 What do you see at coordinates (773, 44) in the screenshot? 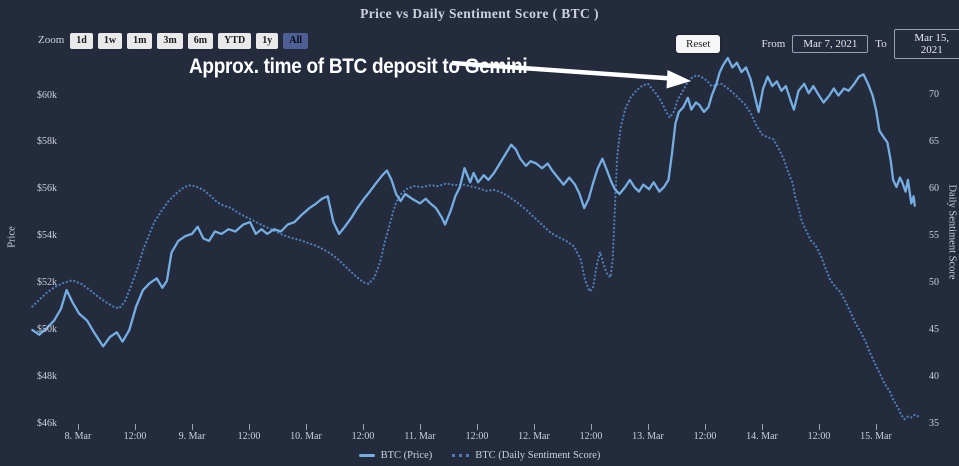
I see `from-label: From` at bounding box center [773, 44].